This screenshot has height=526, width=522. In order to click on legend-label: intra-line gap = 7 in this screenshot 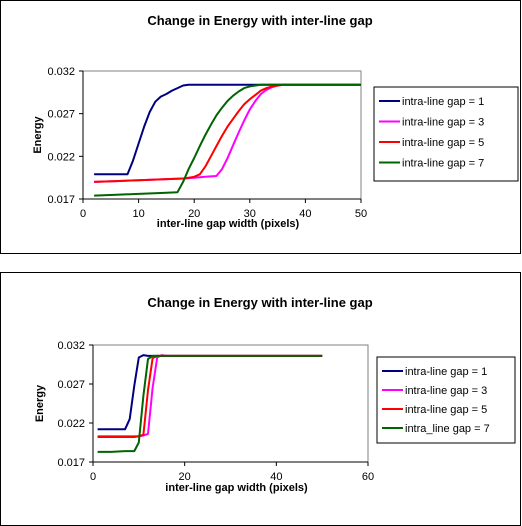, I will do `click(443, 164)`.